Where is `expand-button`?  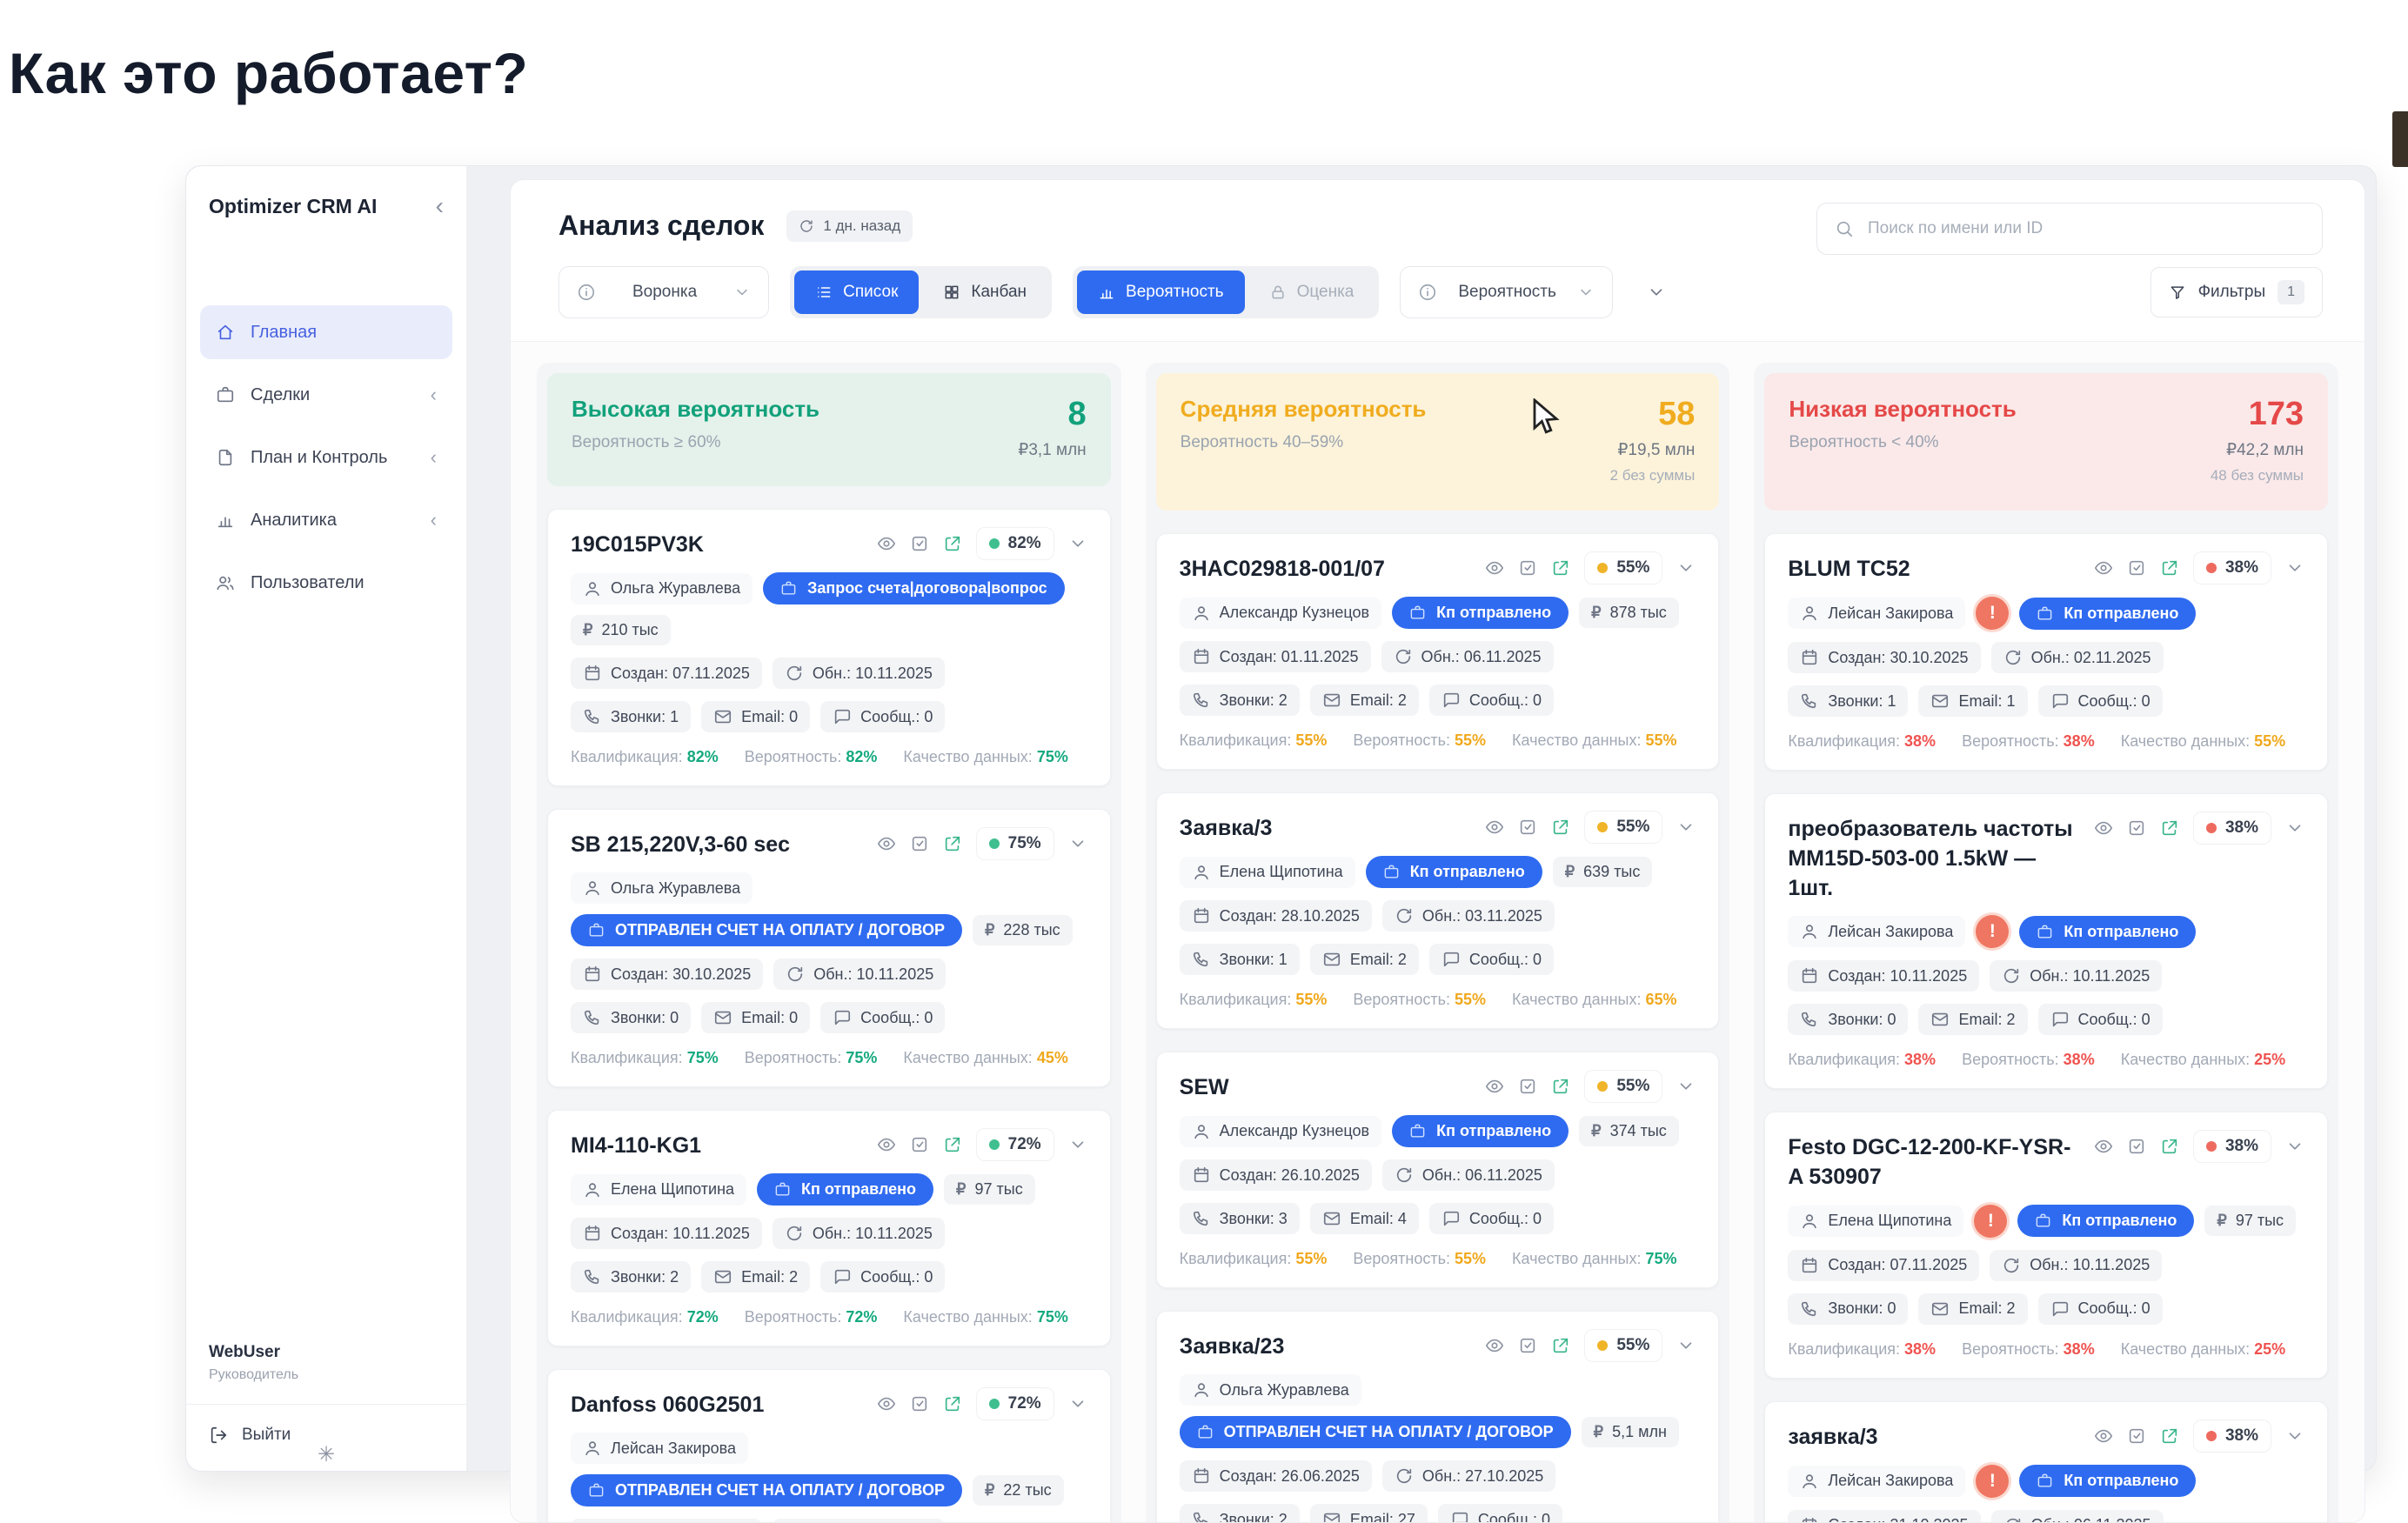
expand-button is located at coordinates (1656, 292).